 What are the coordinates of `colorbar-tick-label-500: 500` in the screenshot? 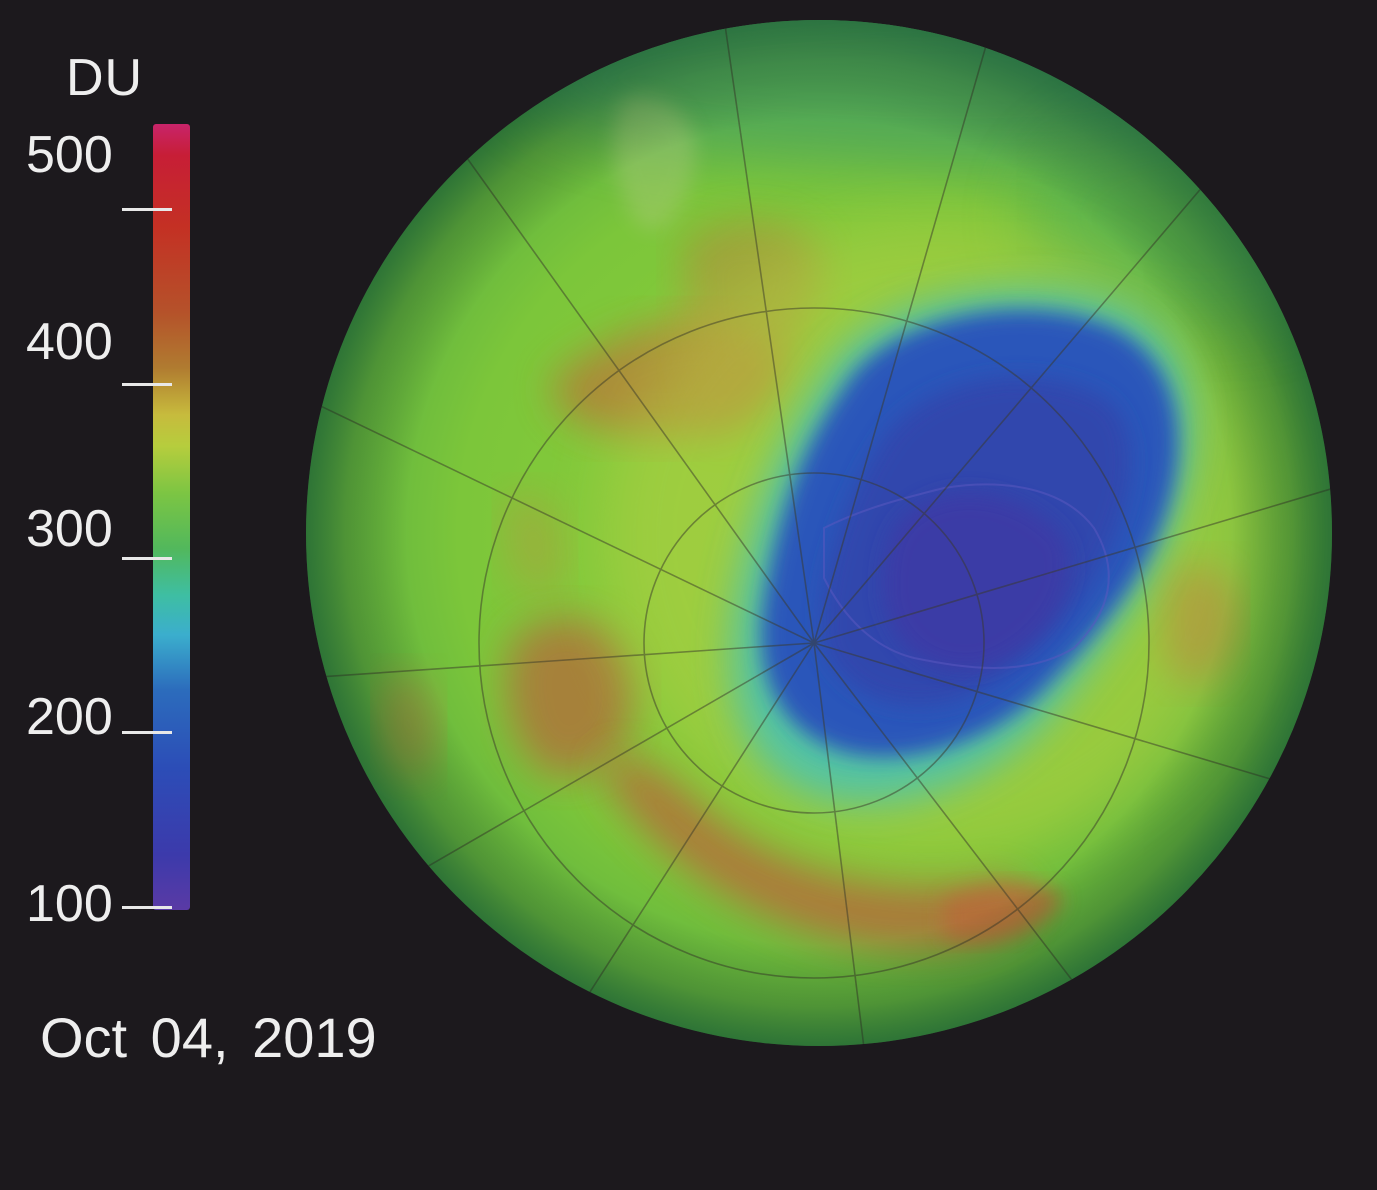 It's located at (69, 155).